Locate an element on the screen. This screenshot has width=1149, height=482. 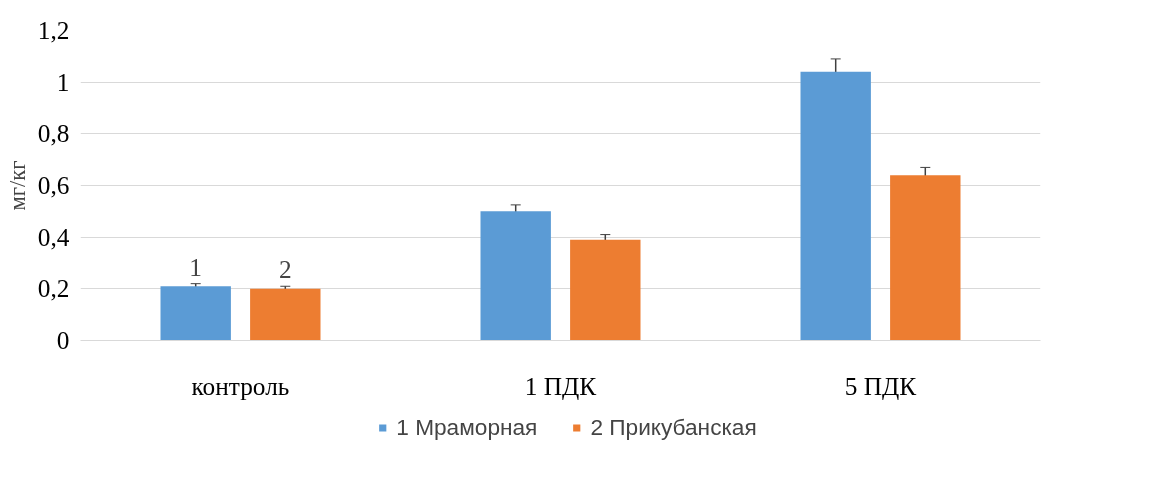
y-tick-label: 0,8 is located at coordinates (53, 133).